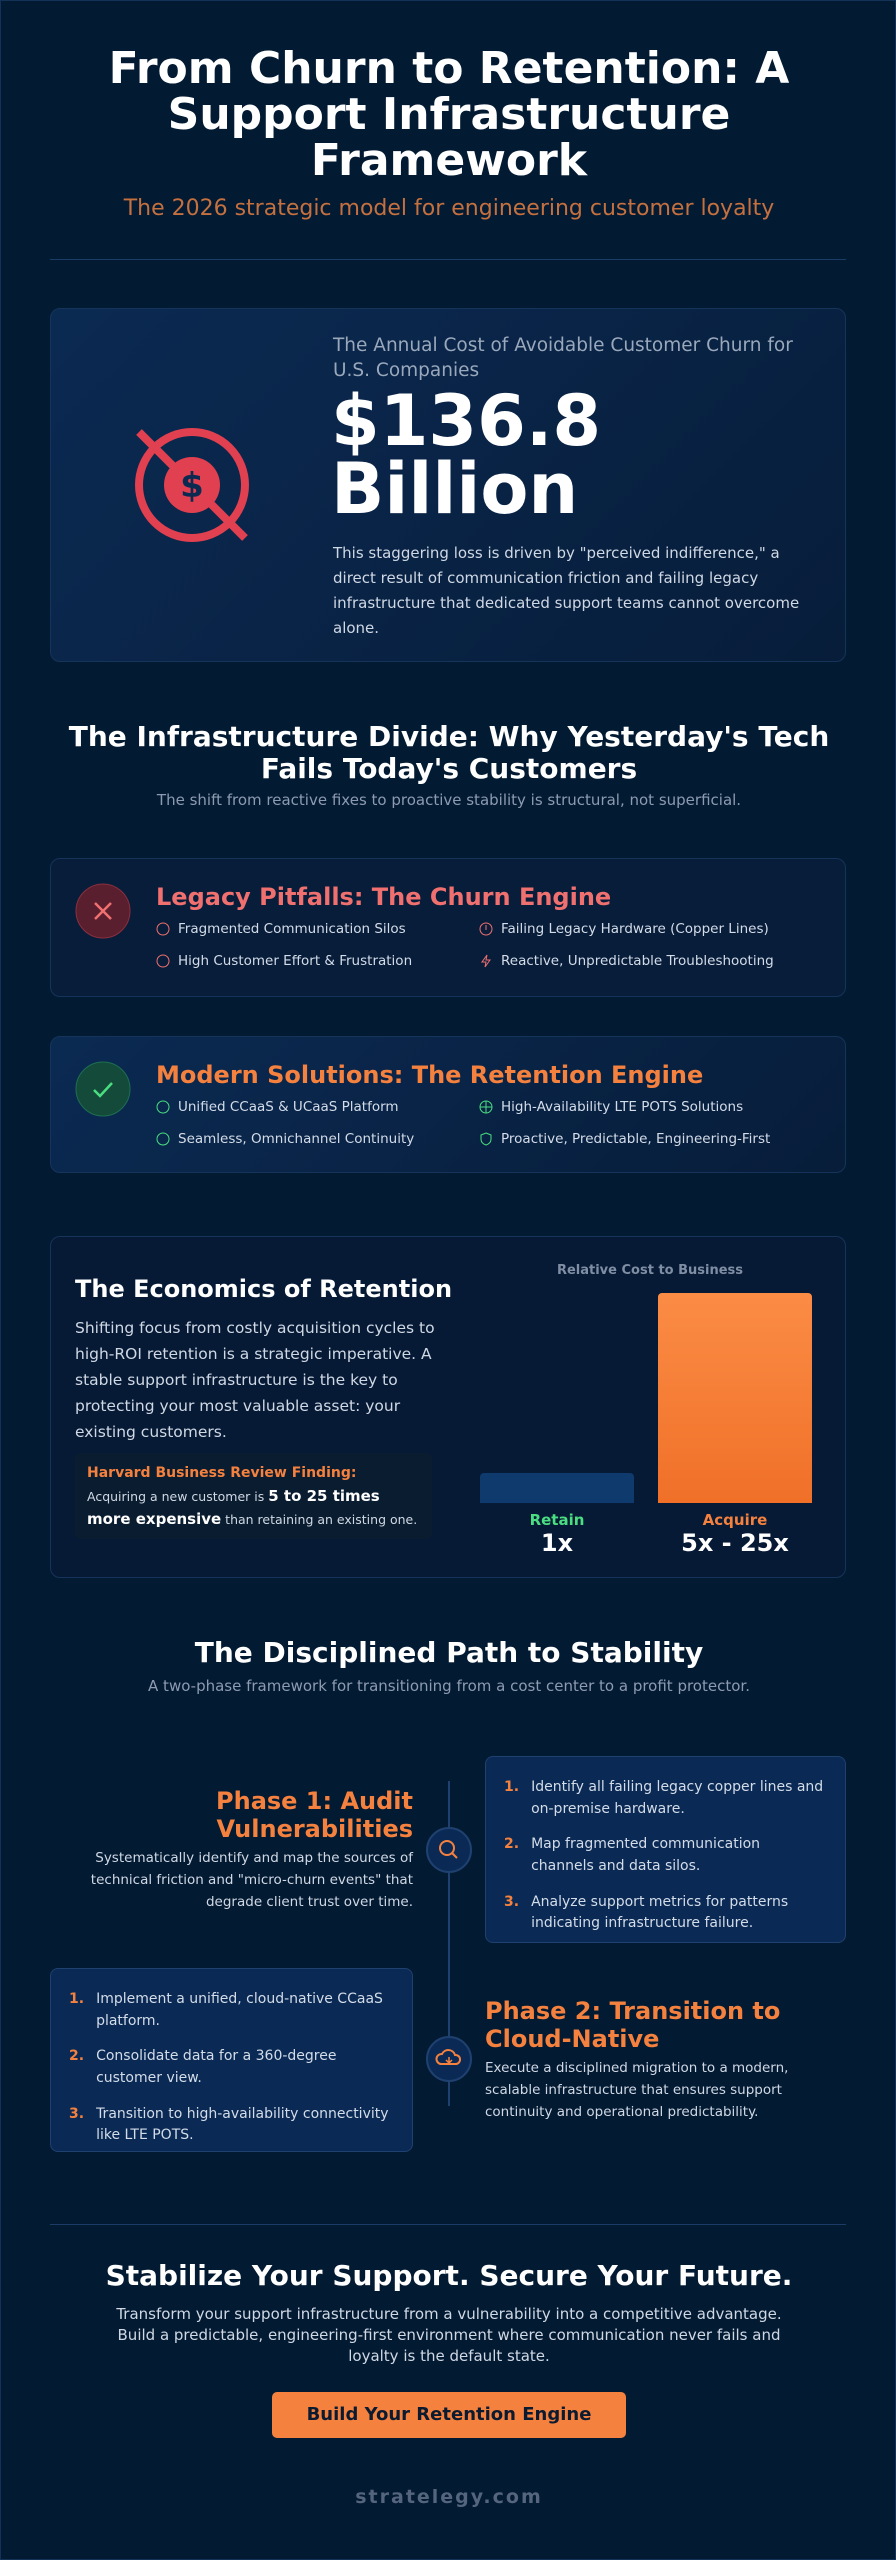  I want to click on legacy-item: High Customer Effort & Frustration, so click(317, 961).